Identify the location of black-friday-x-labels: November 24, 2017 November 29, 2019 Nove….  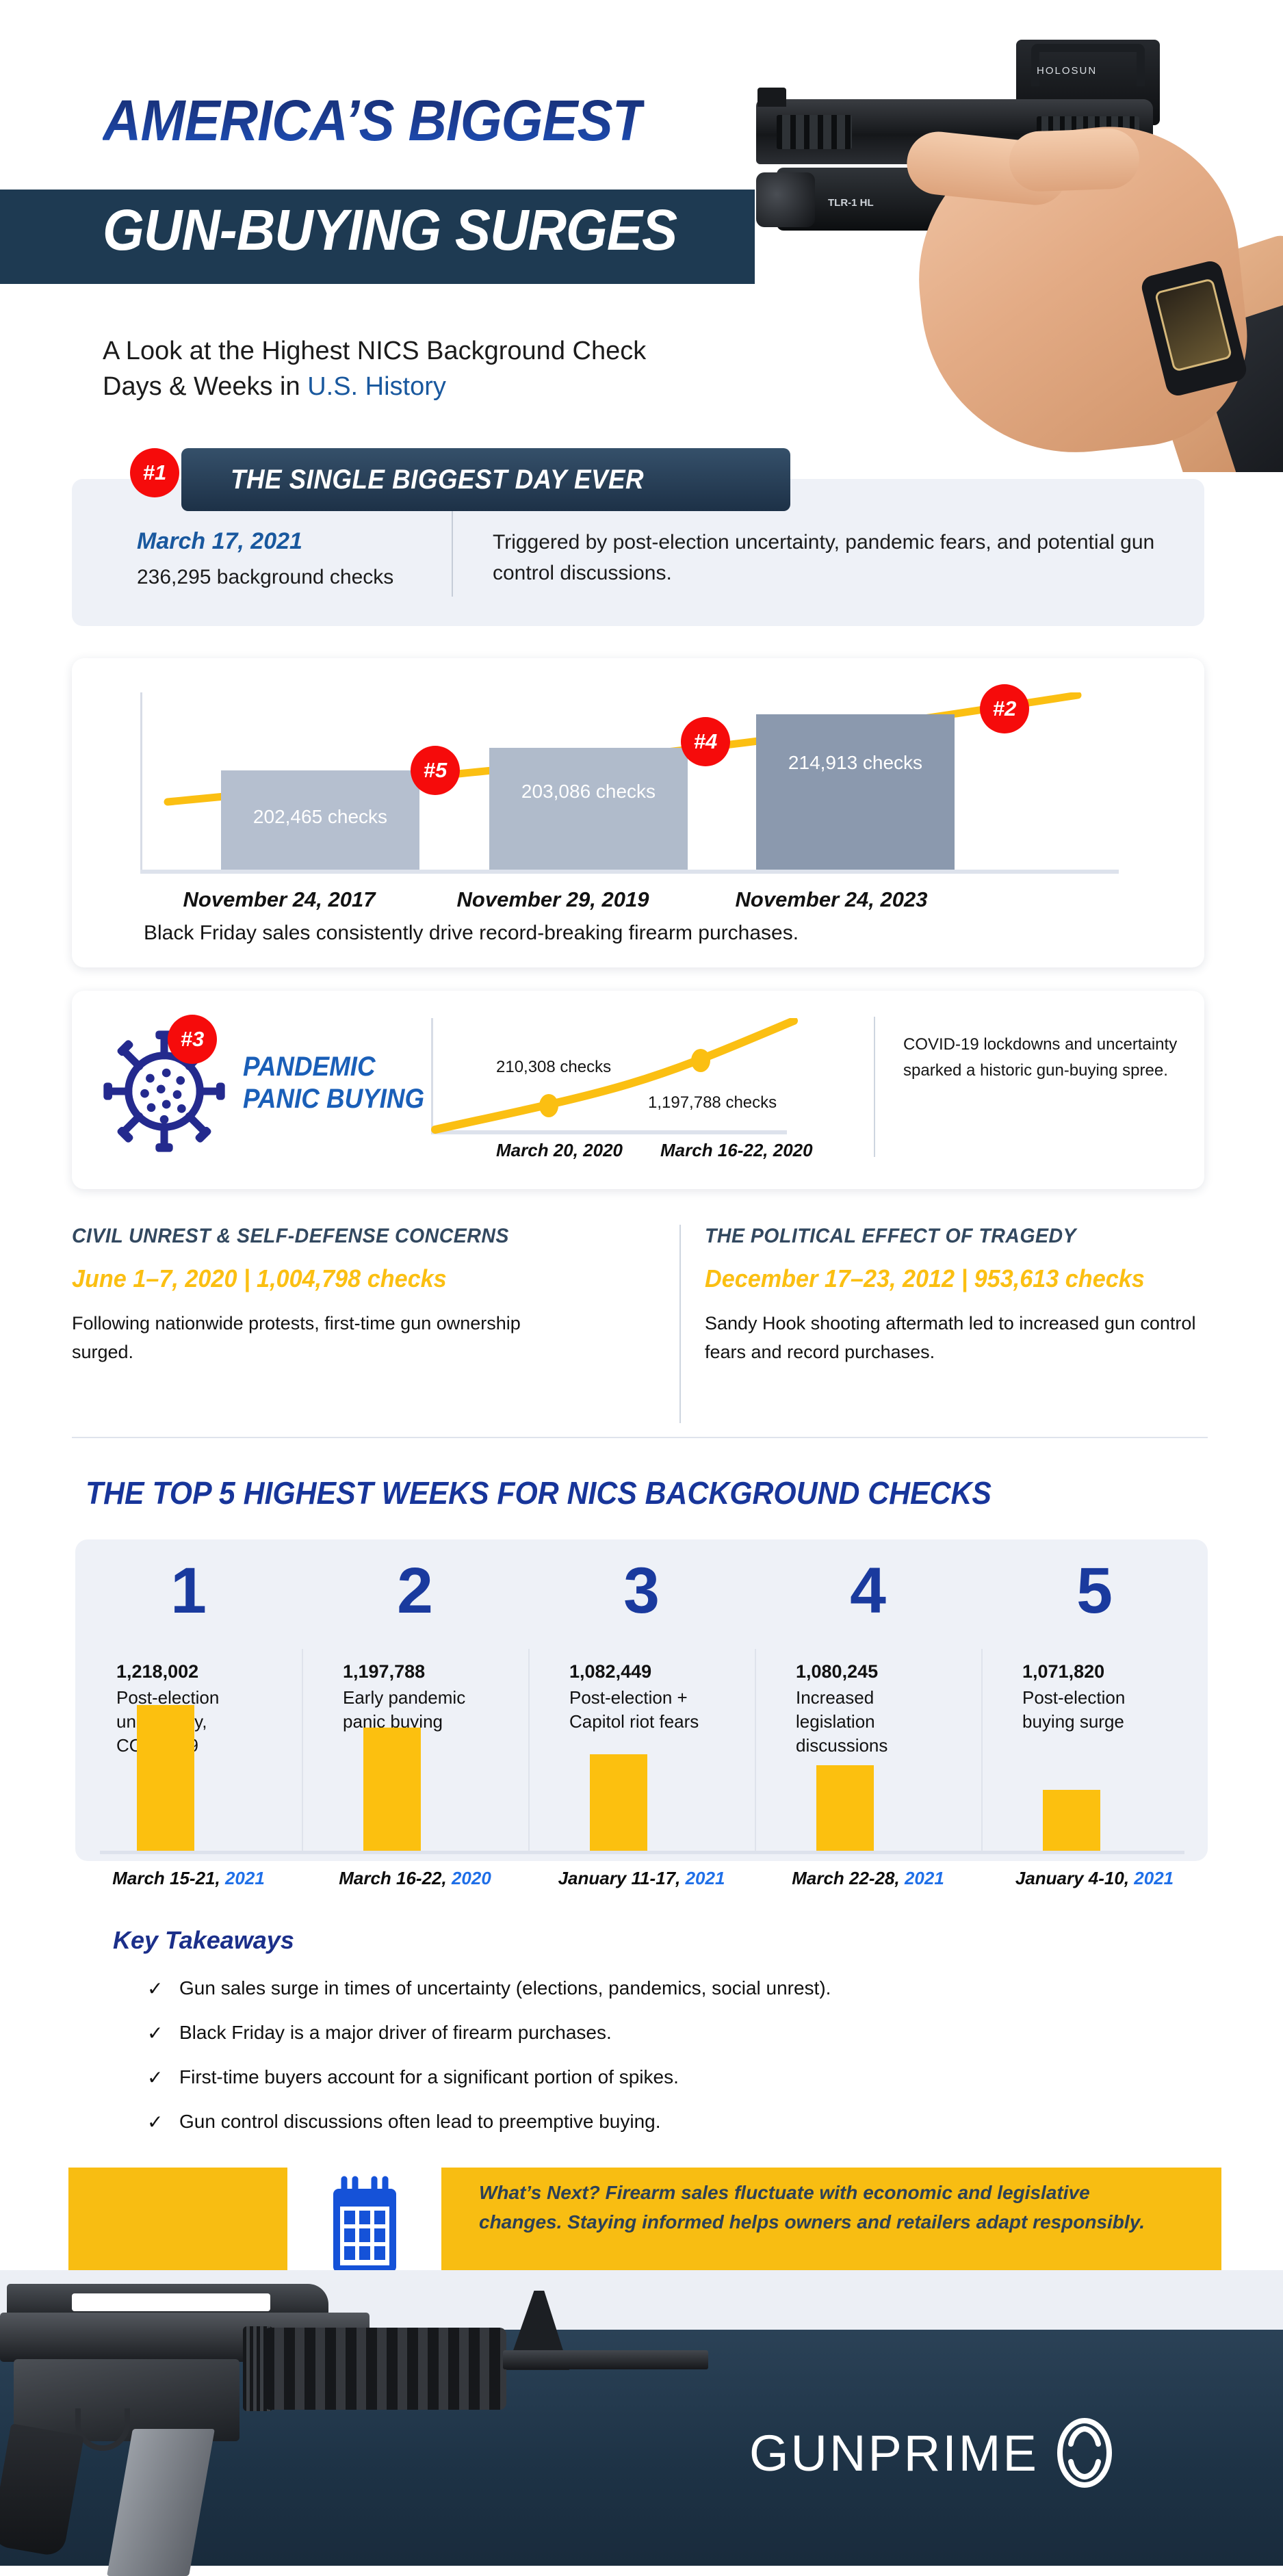
(629, 900).